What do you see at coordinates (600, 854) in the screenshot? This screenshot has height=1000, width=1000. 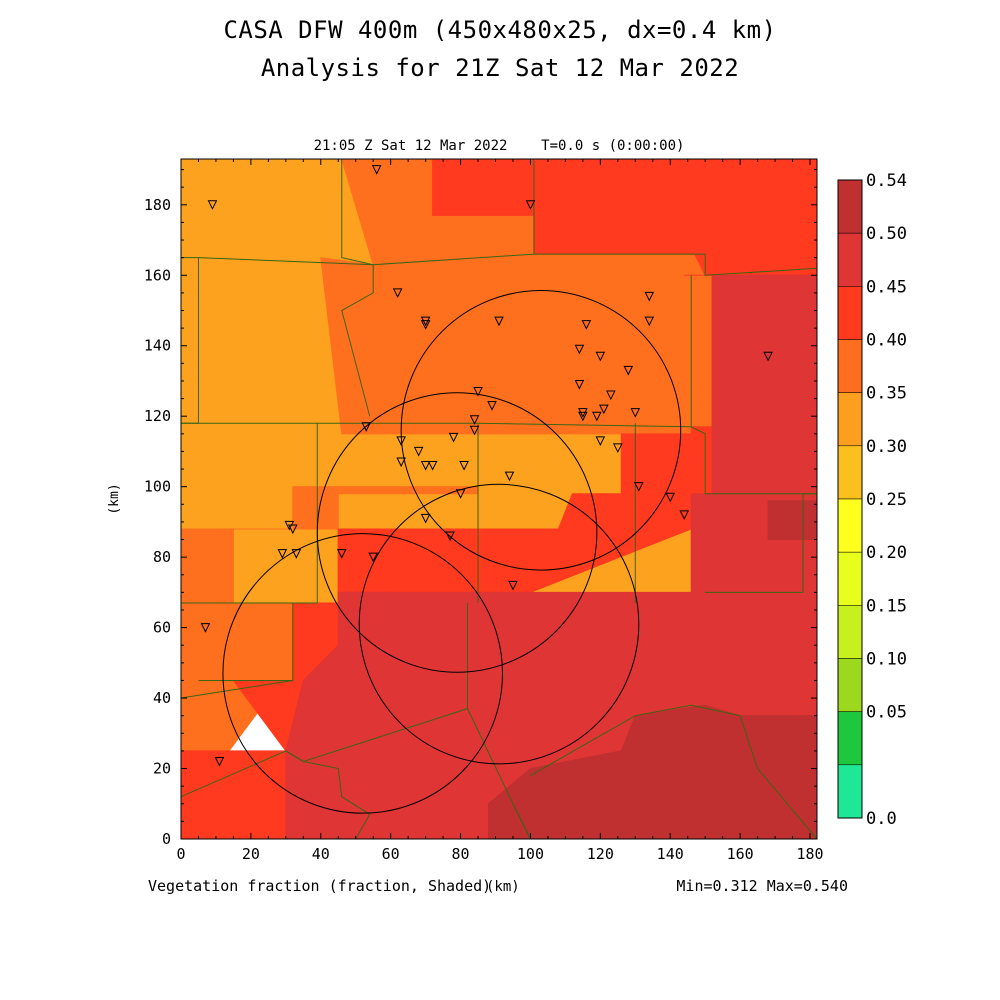 I see `x-tick-label: 120` at bounding box center [600, 854].